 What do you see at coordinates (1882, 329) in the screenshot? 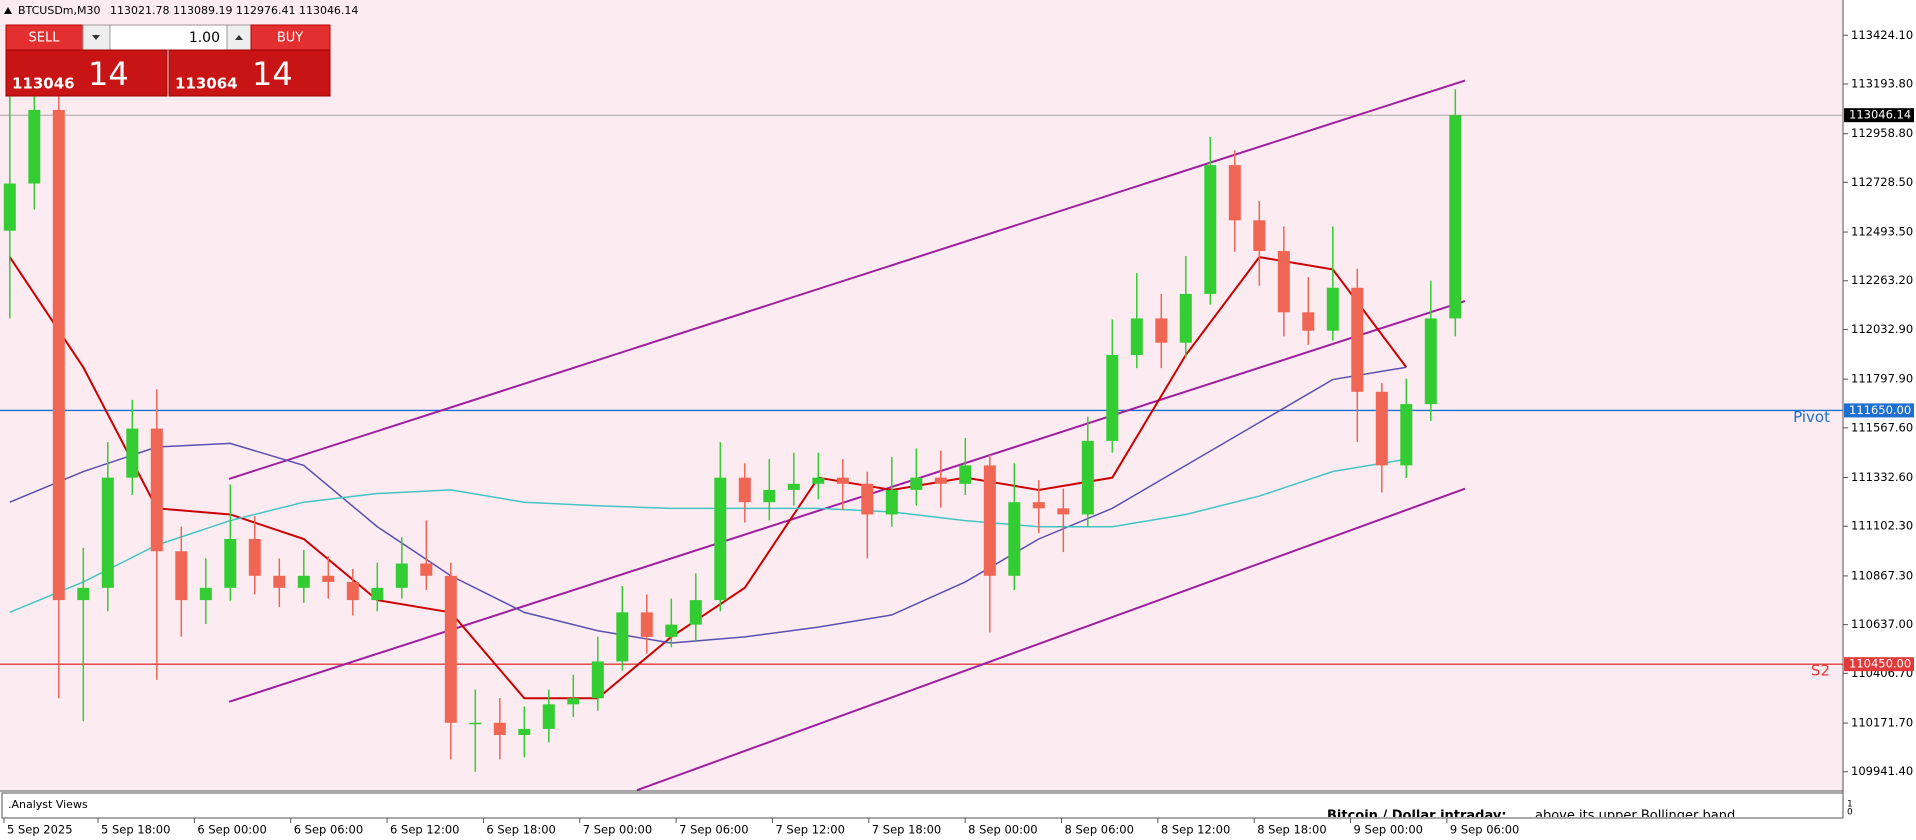
I see `y-tick-label: 112032.90` at bounding box center [1882, 329].